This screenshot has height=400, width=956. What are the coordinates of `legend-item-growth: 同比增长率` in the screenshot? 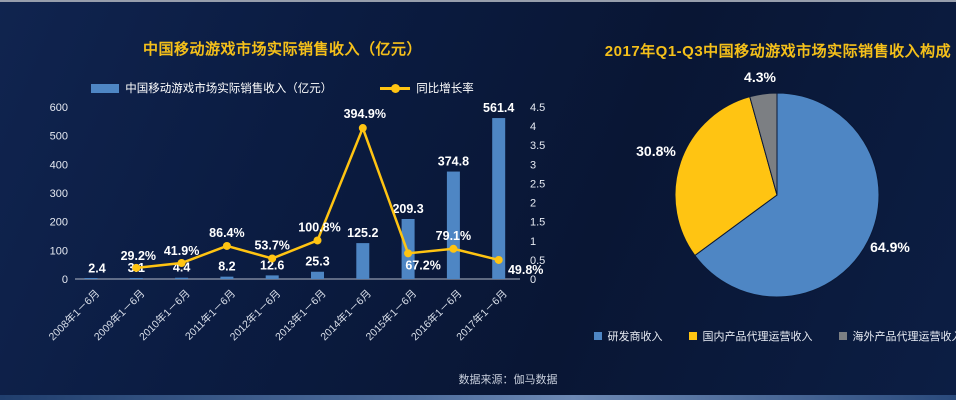 It's located at (427, 88).